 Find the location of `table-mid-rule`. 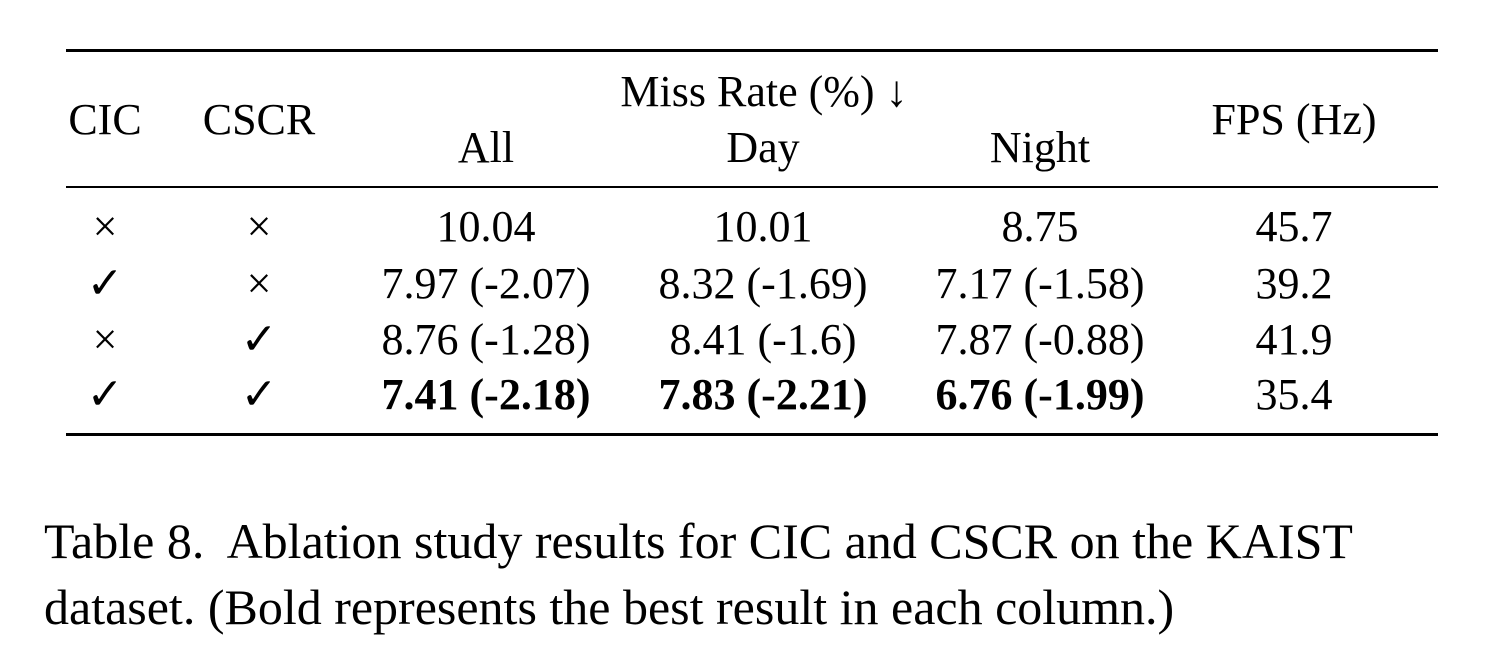

table-mid-rule is located at coordinates (752, 187).